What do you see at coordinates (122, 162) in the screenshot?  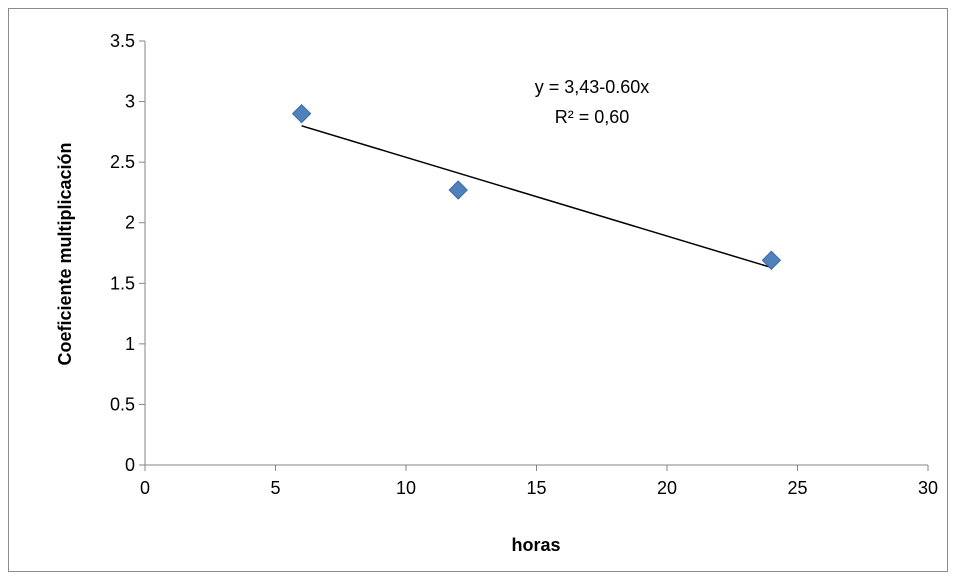 I see `y-tick-label: 2.5` at bounding box center [122, 162].